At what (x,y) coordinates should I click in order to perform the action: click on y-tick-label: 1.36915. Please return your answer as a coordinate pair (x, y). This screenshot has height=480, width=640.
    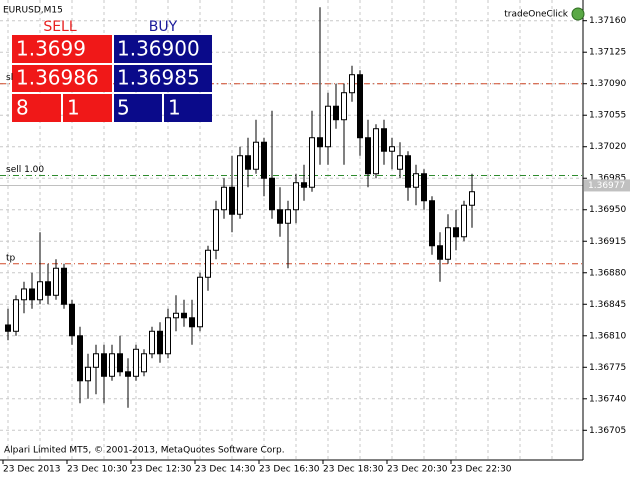
    Looking at the image, I should click on (607, 242).